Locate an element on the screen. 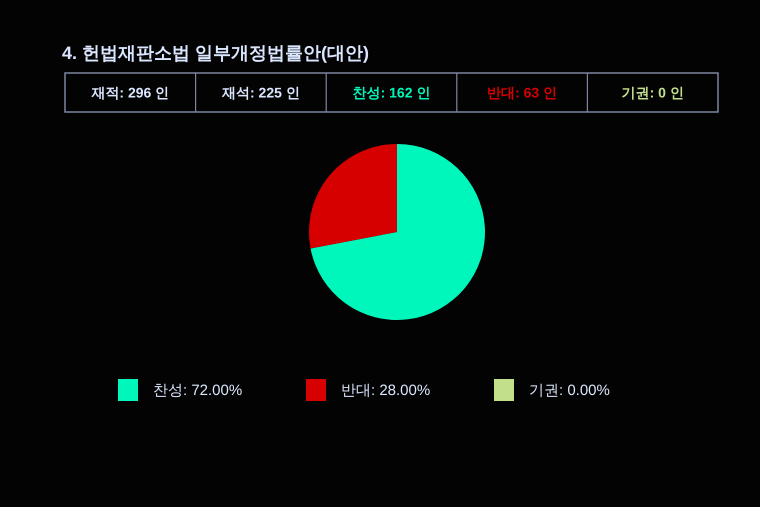 The height and width of the screenshot is (507, 760). annotation: 찬성: 162 인 is located at coordinates (391, 92).